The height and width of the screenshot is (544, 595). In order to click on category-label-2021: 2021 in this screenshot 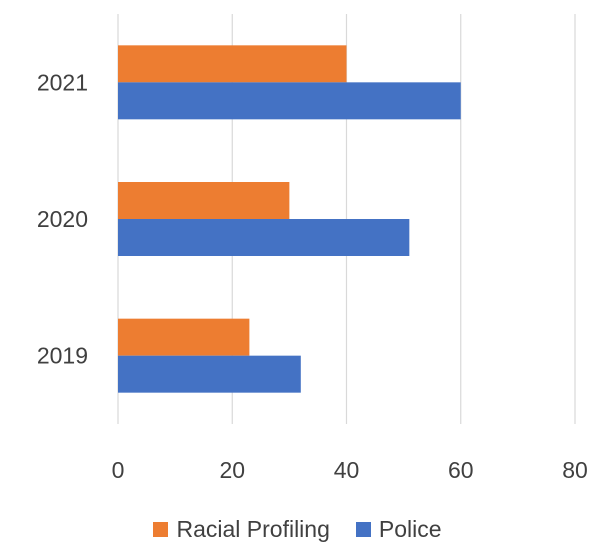, I will do `click(62, 82)`.